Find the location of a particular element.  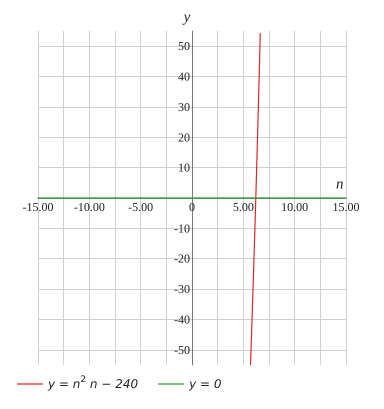

y-tick-label: -10 is located at coordinates (182, 228).